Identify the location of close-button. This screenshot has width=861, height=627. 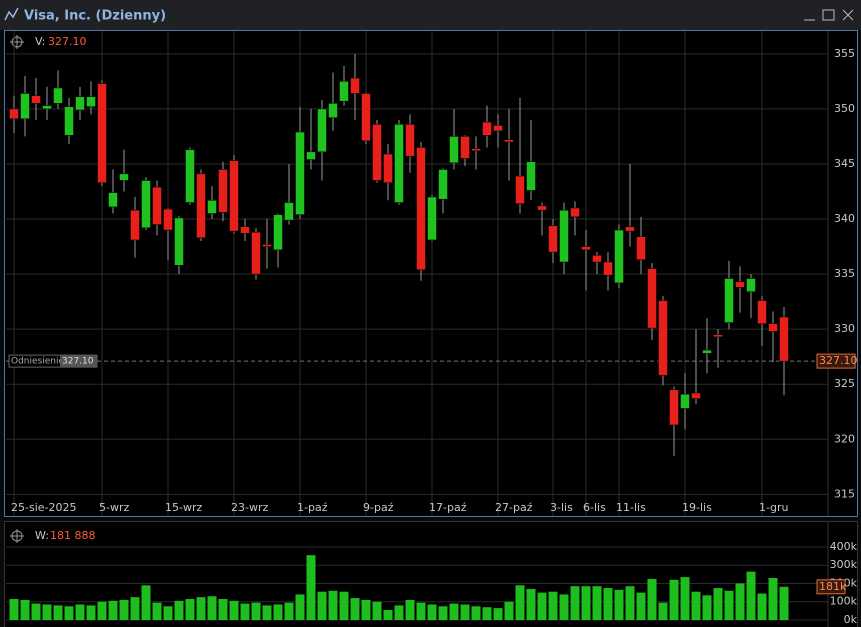
(848, 15).